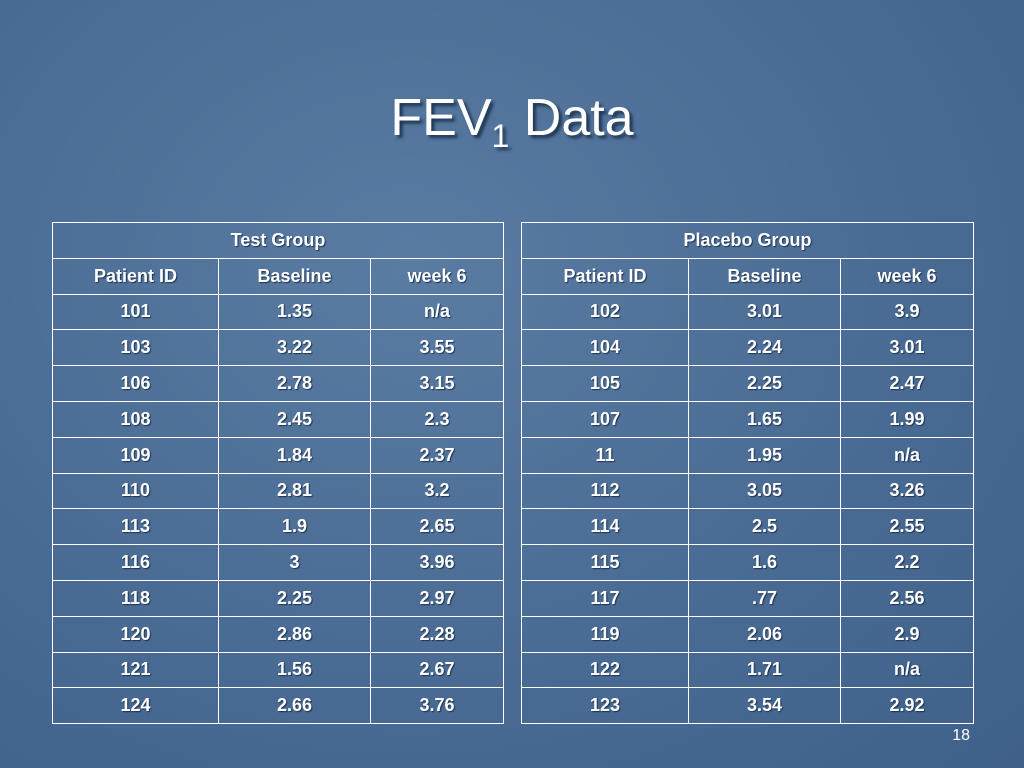 The image size is (1024, 768). I want to click on data-row: 117.77 2.56, so click(748, 598).